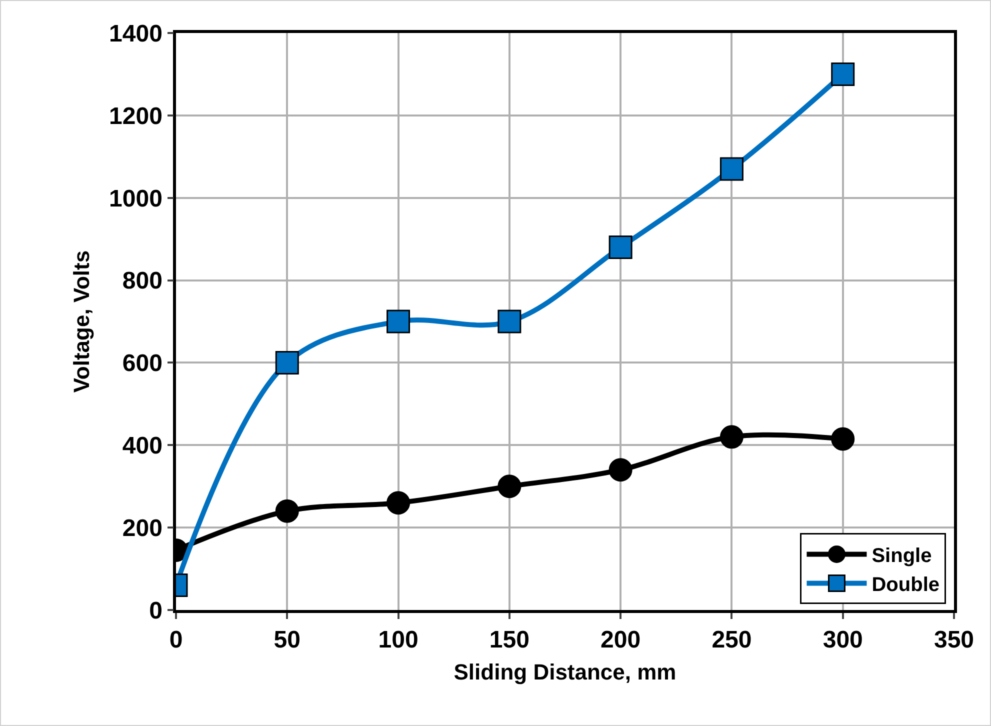 The height and width of the screenshot is (726, 991). I want to click on legend-label: Double, so click(906, 585).